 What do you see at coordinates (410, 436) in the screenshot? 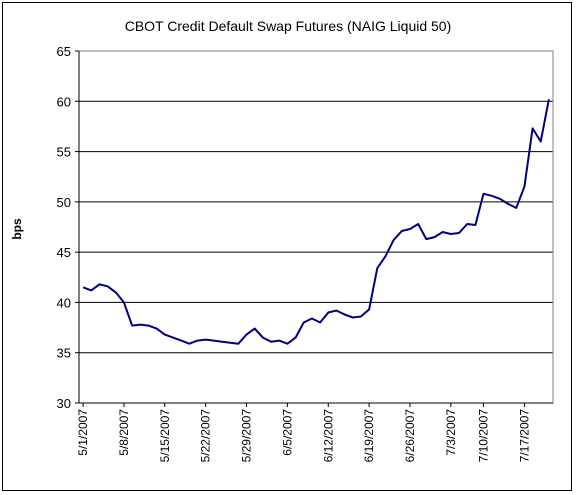
I see `x-tick-label-8: 6/26/2007` at bounding box center [410, 436].